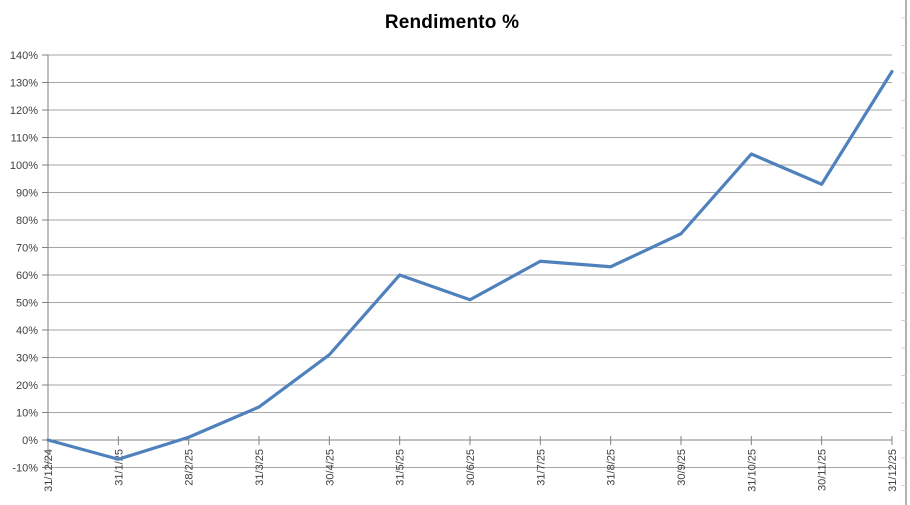  I want to click on x-tick-label: 31/10/25, so click(752, 470).